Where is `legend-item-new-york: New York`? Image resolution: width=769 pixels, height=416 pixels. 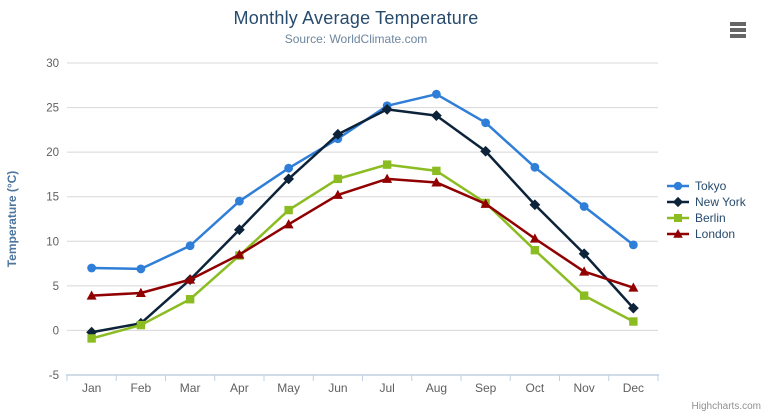
legend-item-new-york: New York is located at coordinates (706, 202).